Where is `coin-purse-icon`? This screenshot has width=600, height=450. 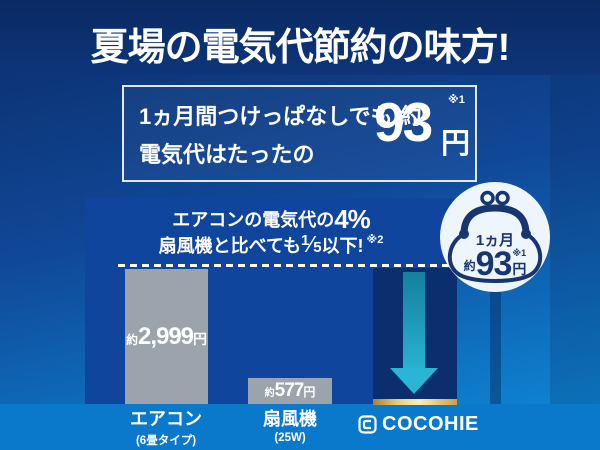
coin-purse-icon is located at coordinates (495, 236).